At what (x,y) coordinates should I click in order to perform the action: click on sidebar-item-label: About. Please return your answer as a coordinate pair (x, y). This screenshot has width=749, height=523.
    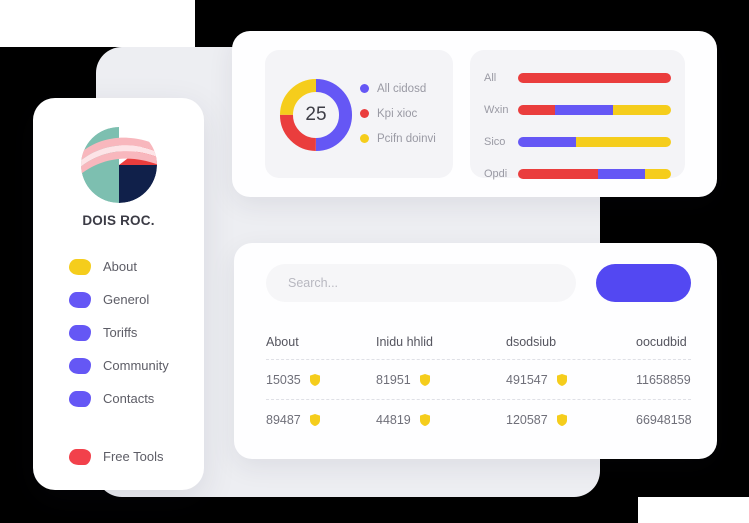
    Looking at the image, I should click on (120, 266).